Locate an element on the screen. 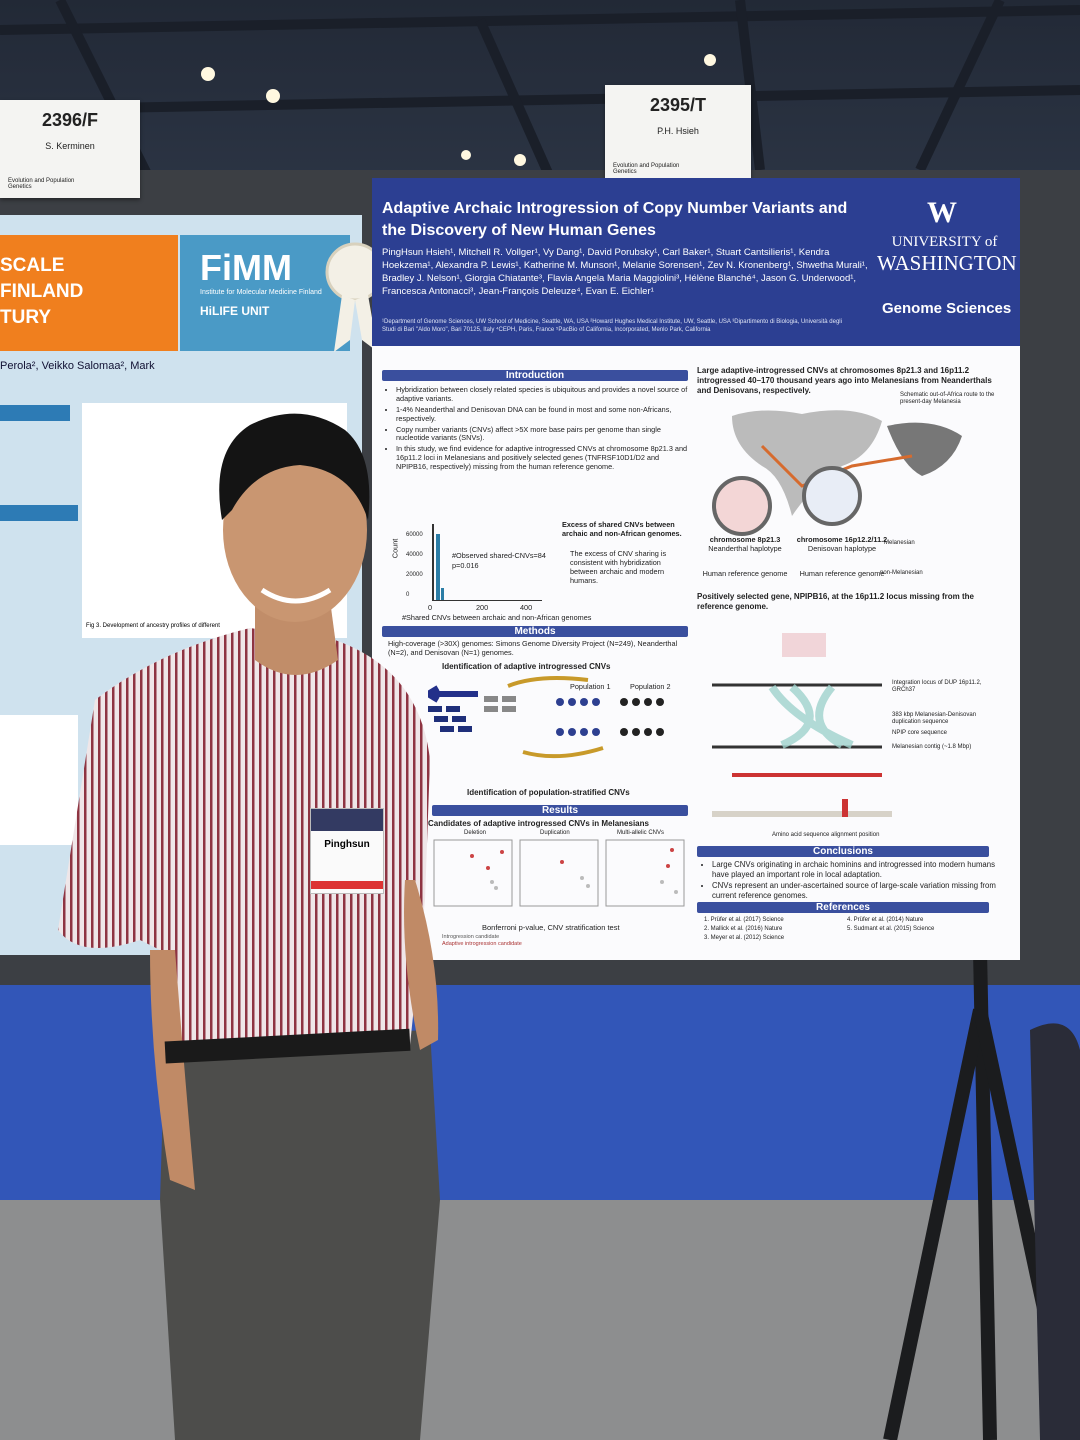 Image resolution: width=1080 pixels, height=1440 pixels. badge-name: Pinghsun is located at coordinates (347, 844).